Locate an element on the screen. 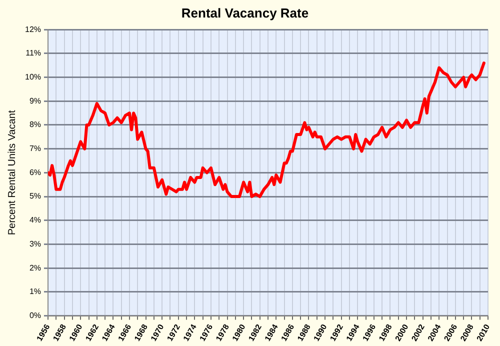 Image resolution: width=500 pixels, height=346 pixels. y-tick-label: 3% is located at coordinates (35, 243).